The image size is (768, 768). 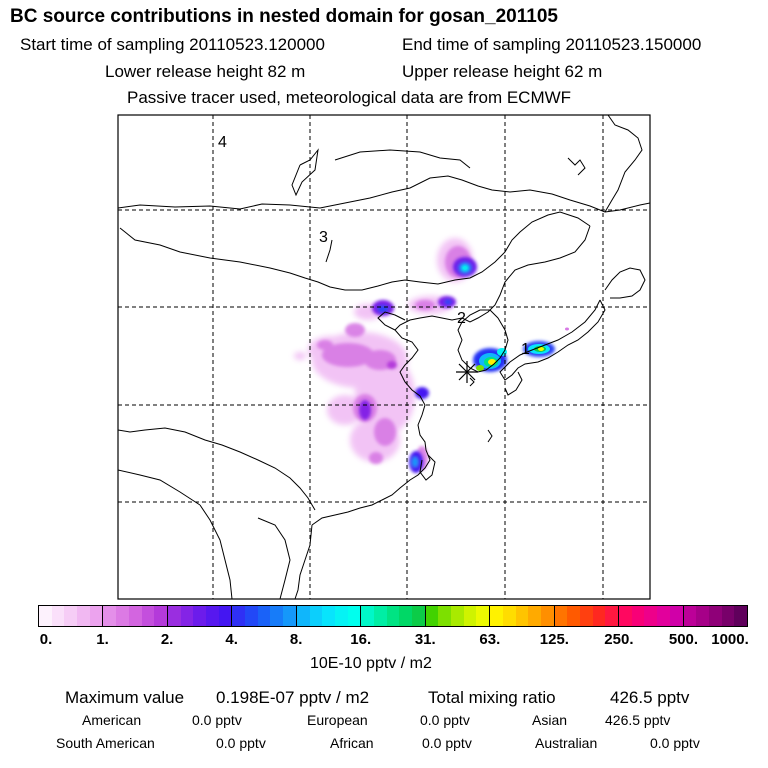 I want to click on region-value-african: 0.0 pptv, so click(x=447, y=743).